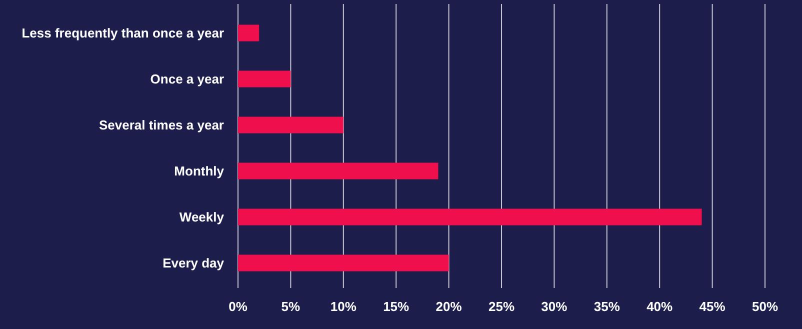 The width and height of the screenshot is (802, 329). I want to click on x-tick-label: 25%, so click(501, 306).